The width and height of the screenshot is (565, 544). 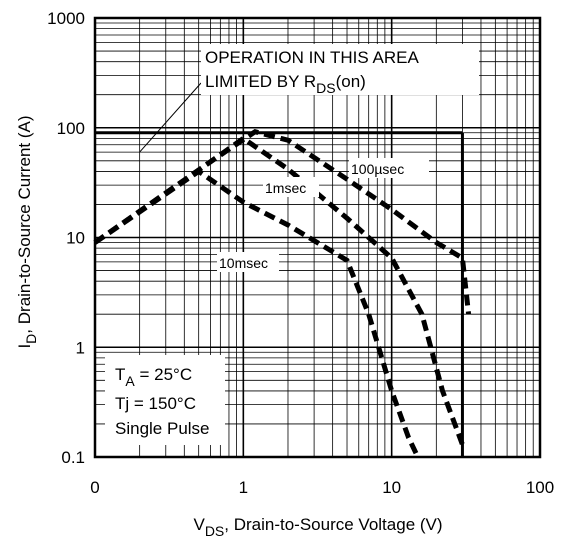 I want to click on rds-leader-line, so click(x=170, y=117).